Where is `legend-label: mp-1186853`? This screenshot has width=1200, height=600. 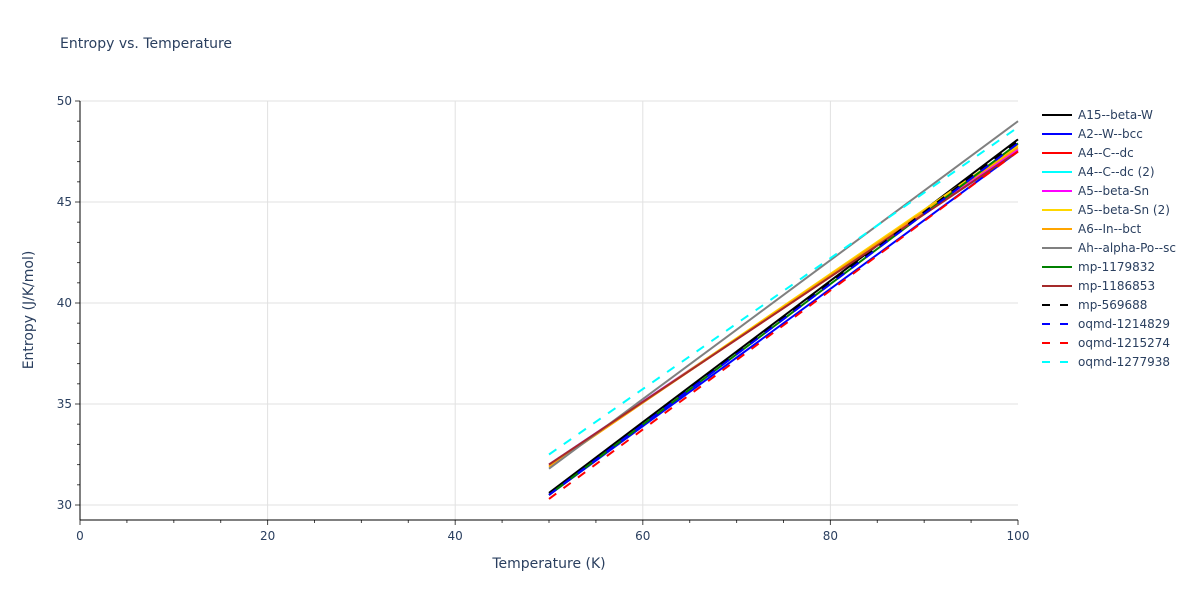 legend-label: mp-1186853 is located at coordinates (1117, 285).